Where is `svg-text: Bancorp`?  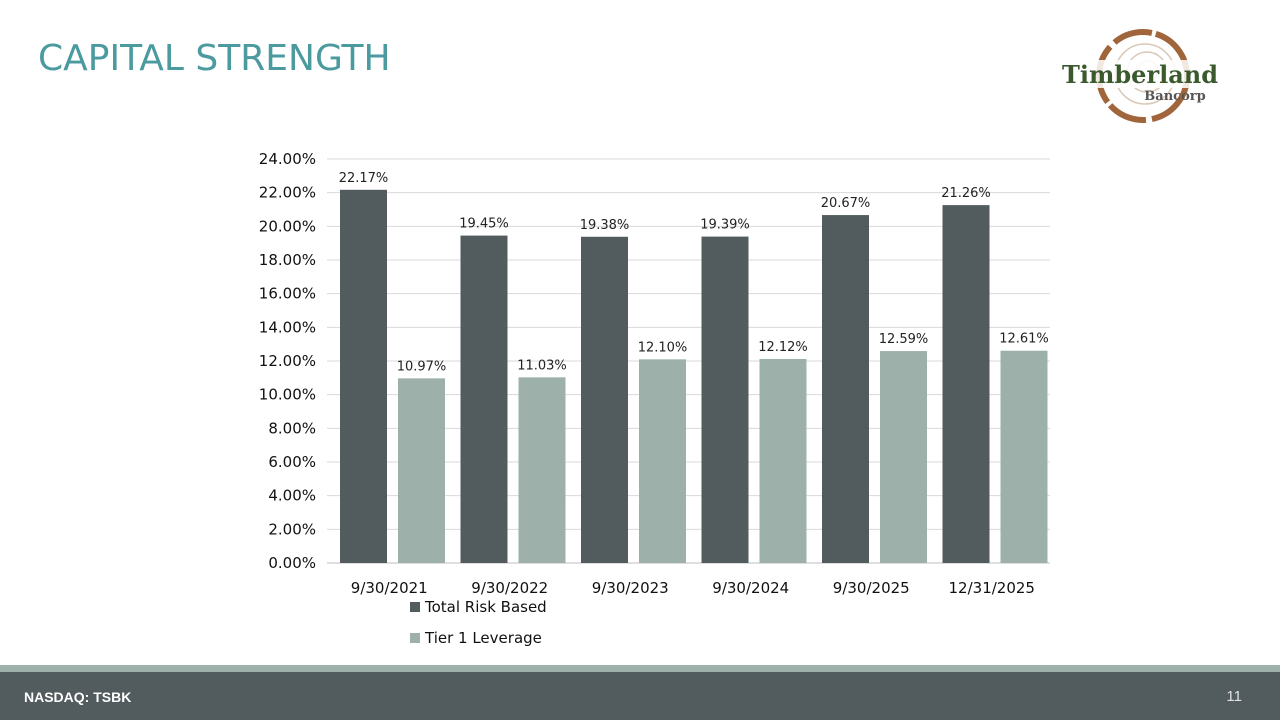
svg-text: Bancorp is located at coordinates (1174, 96).